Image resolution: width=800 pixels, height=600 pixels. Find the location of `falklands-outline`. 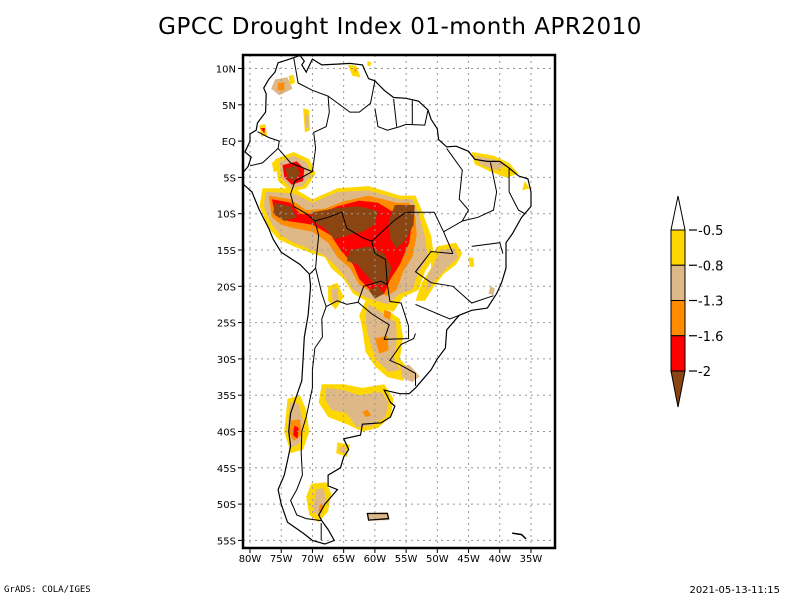

falklands-outline is located at coordinates (378, 516).